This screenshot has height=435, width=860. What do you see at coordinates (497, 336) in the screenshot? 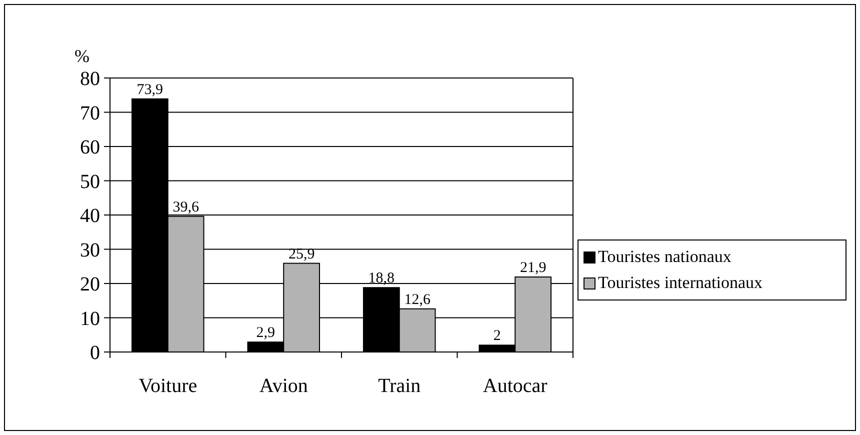
I see `data-label: 2` at bounding box center [497, 336].